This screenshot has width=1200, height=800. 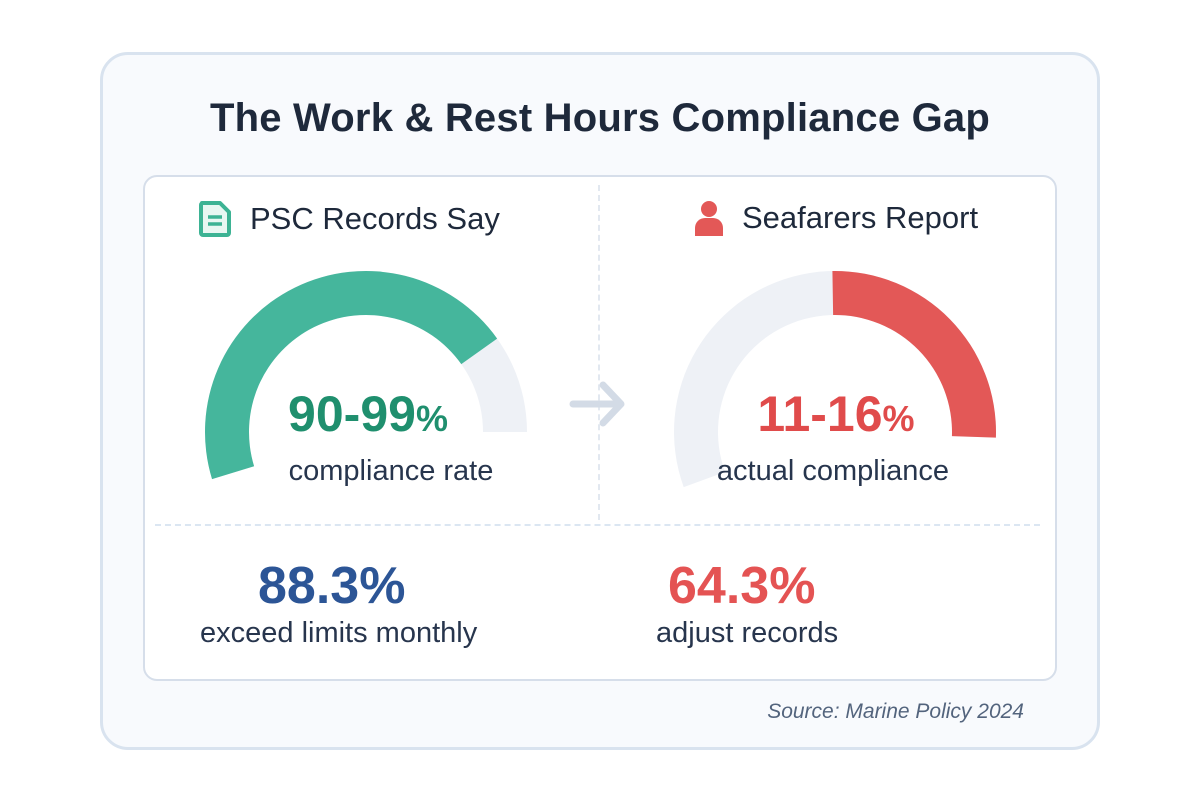 I want to click on source-note: Source: Marine Policy 2024, so click(x=895, y=711).